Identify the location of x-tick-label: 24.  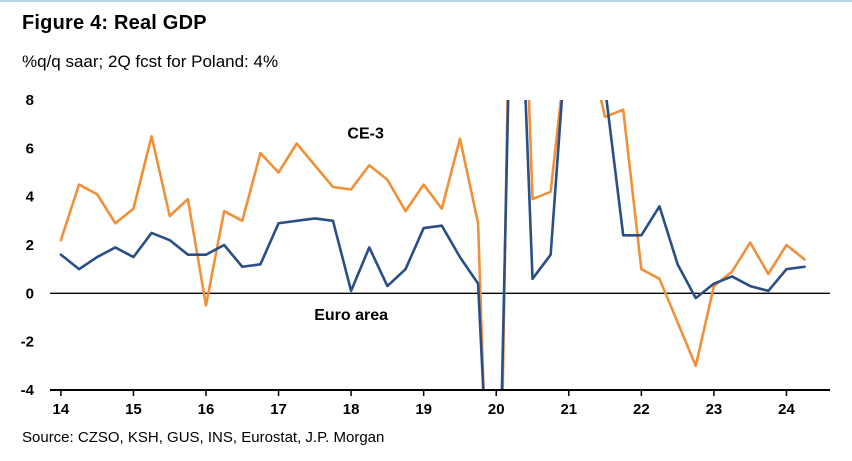
(786, 409).